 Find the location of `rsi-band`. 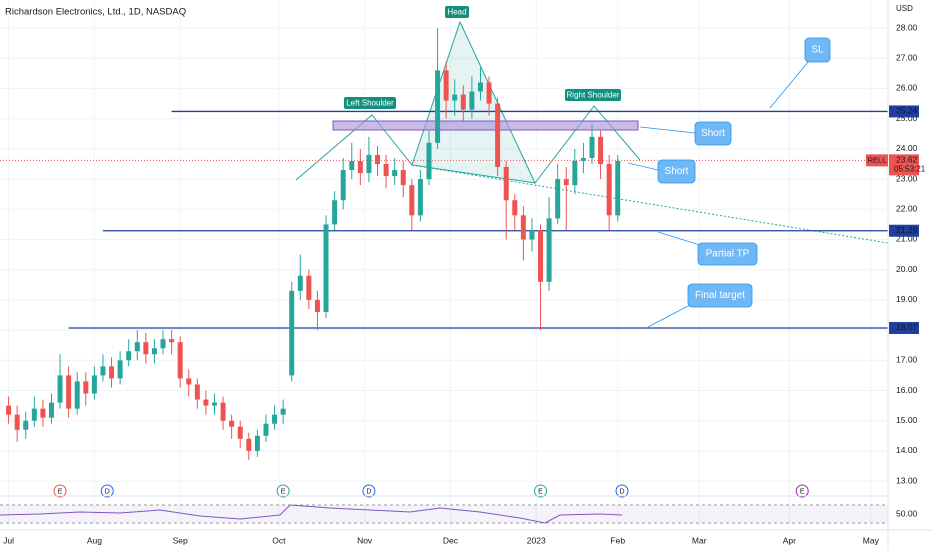

rsi-band is located at coordinates (444, 514).